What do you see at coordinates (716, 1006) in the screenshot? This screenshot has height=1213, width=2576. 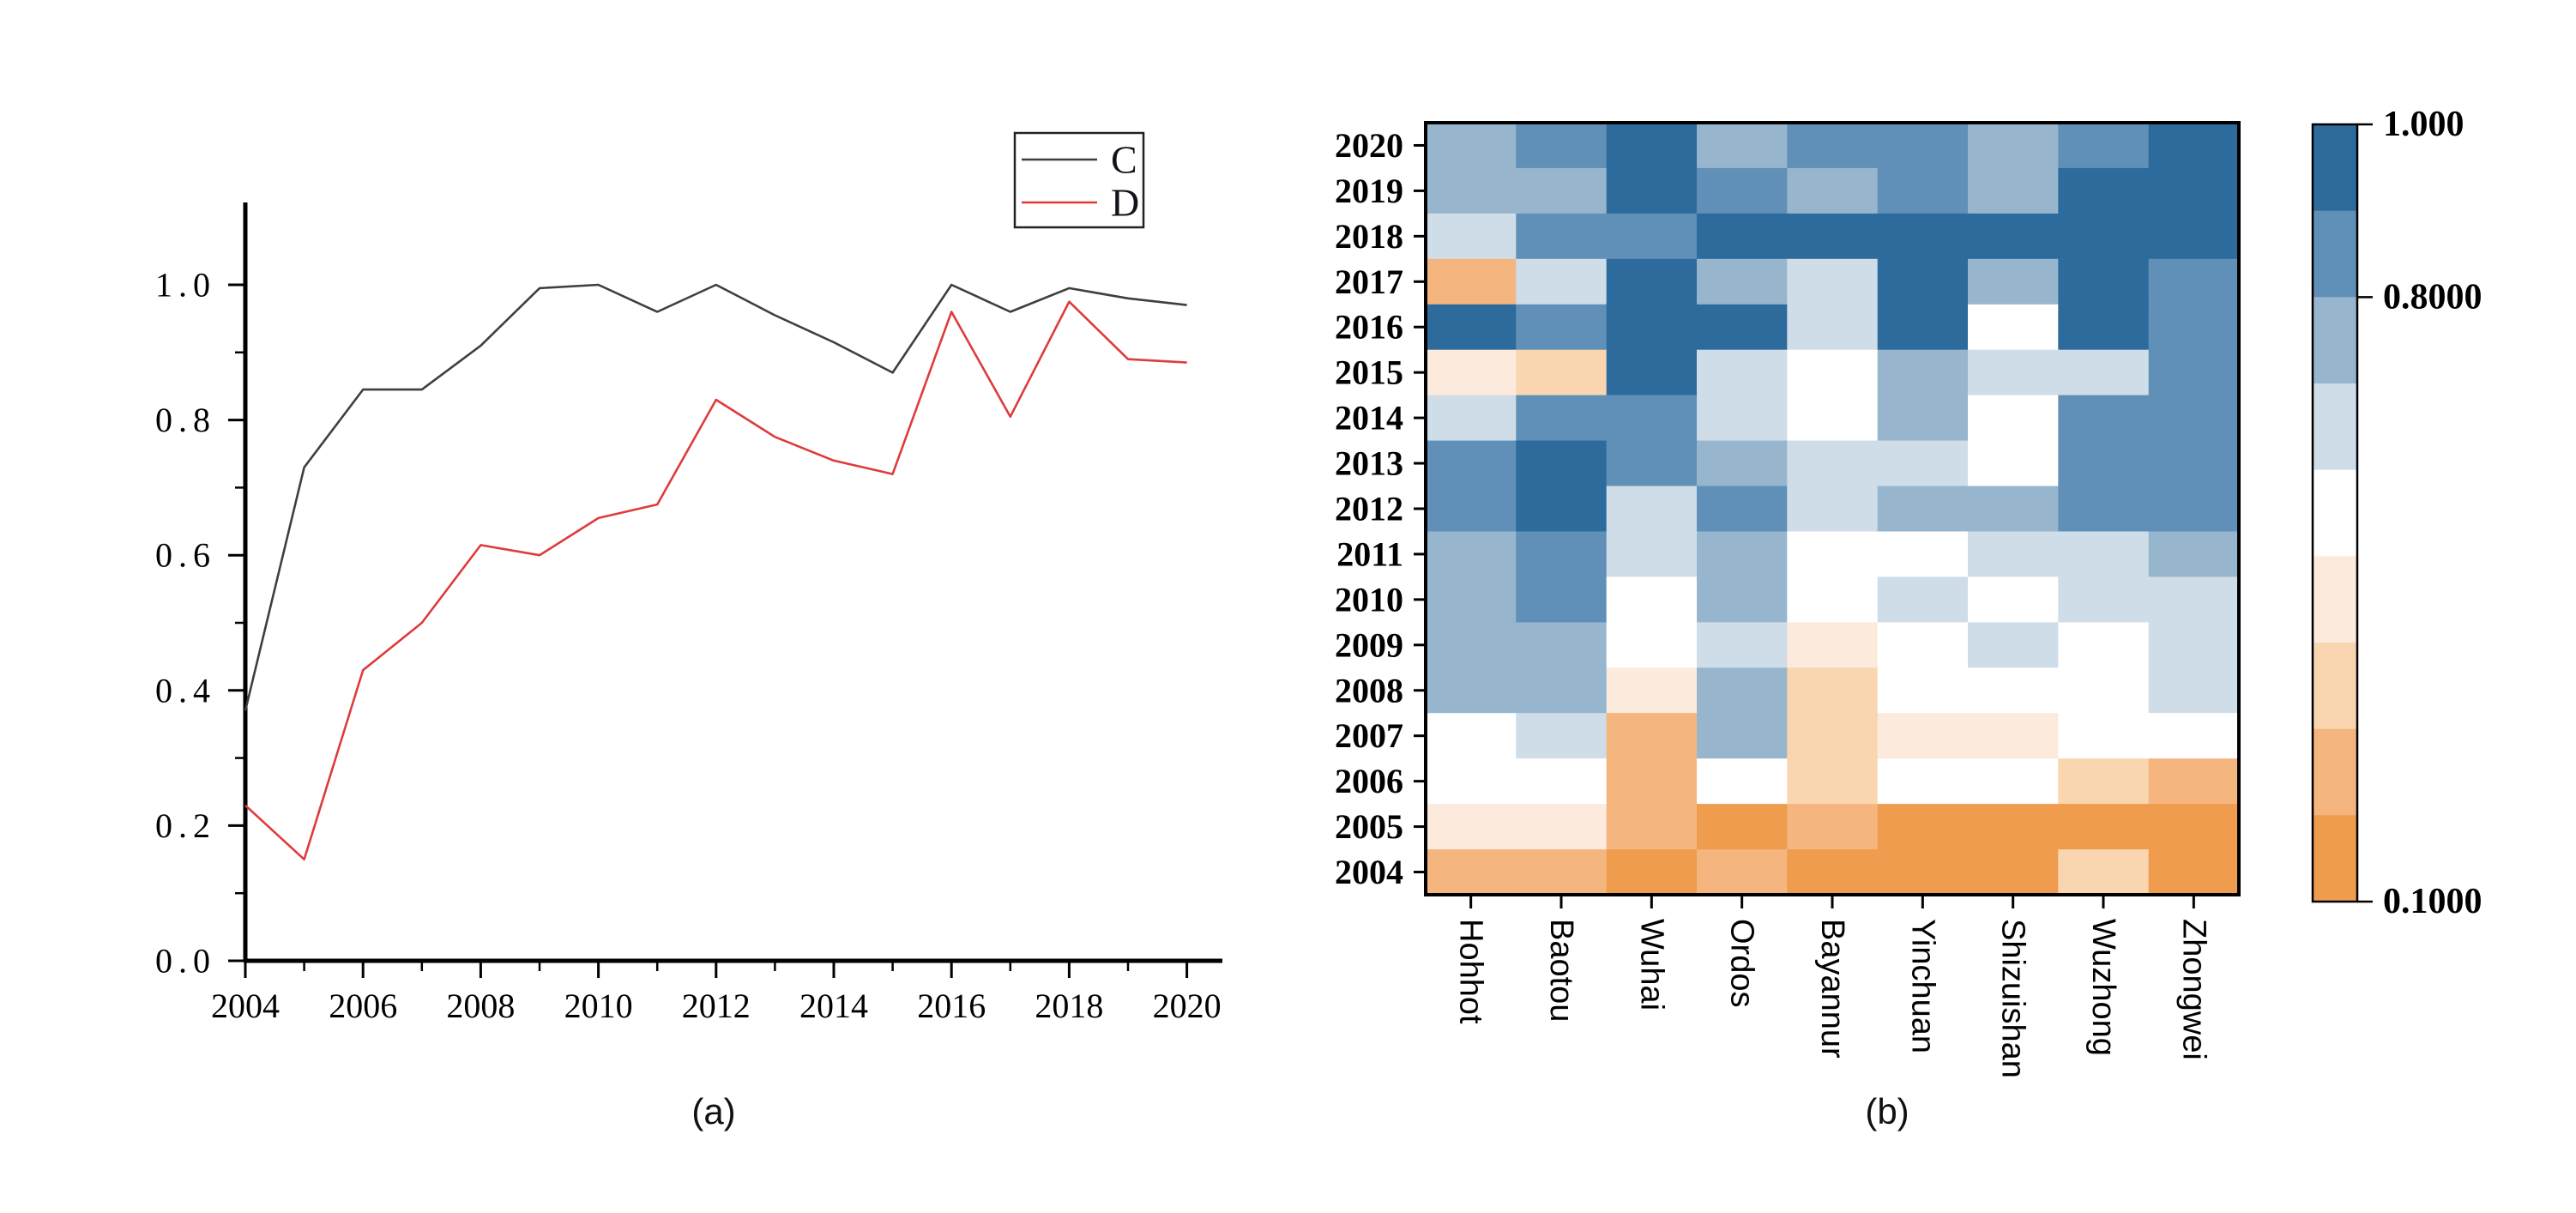 I see `x-tick-label: 2012` at bounding box center [716, 1006].